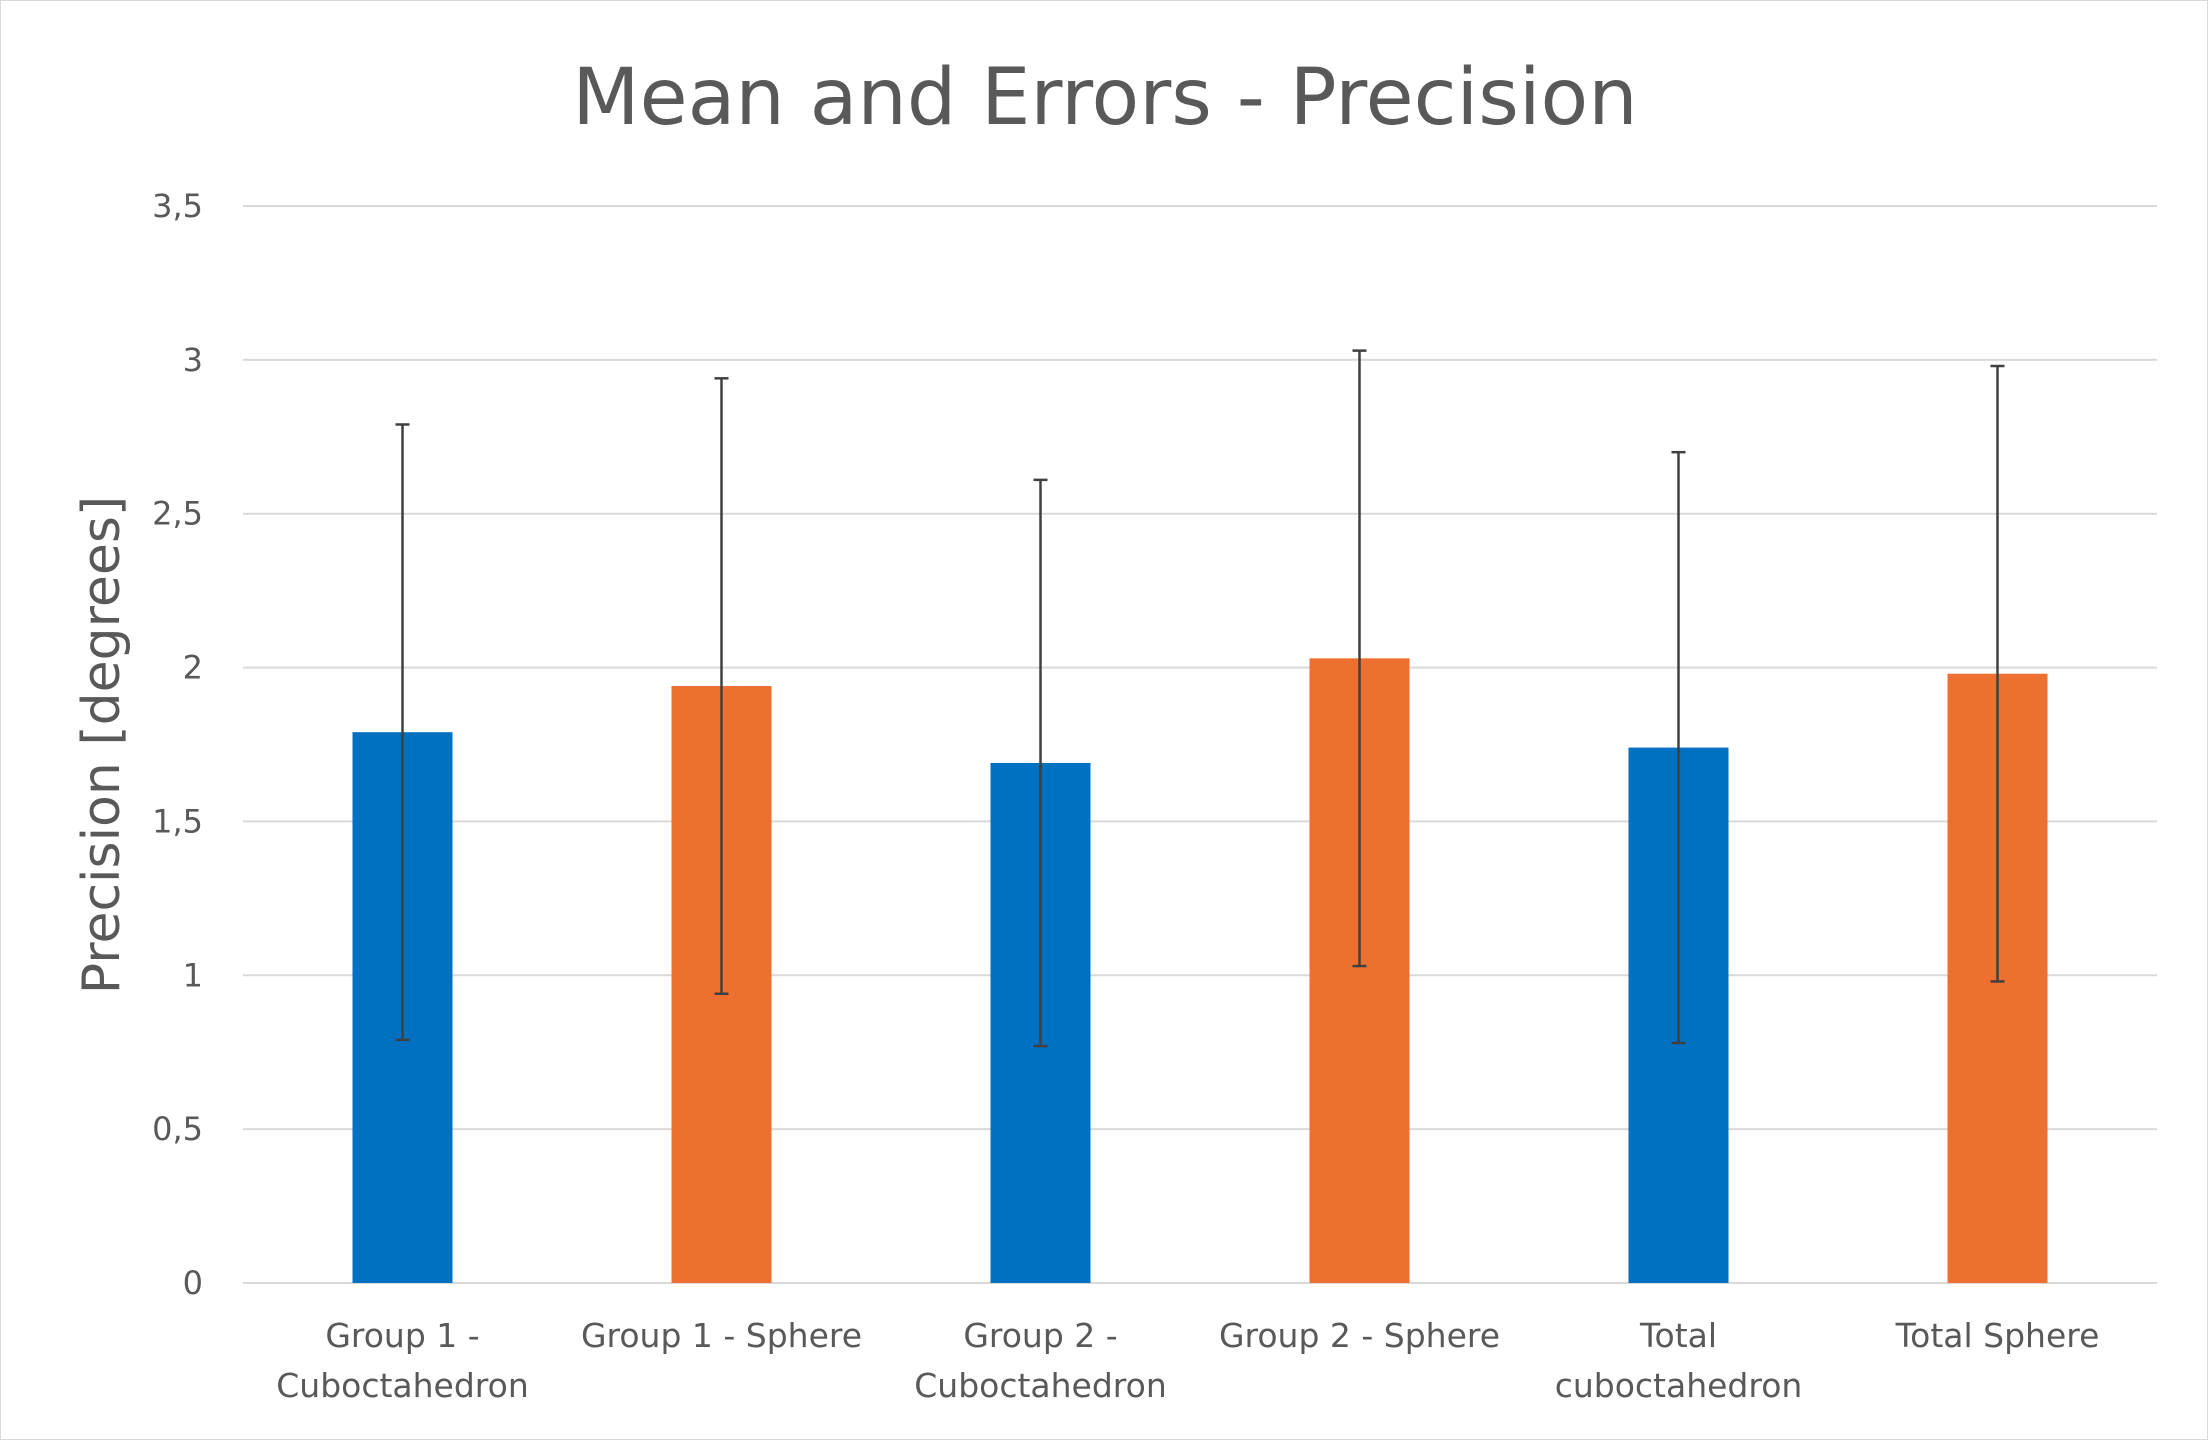 The width and height of the screenshot is (2208, 1441). What do you see at coordinates (1997, 1335) in the screenshot?
I see `x-category-label: Total Sphere` at bounding box center [1997, 1335].